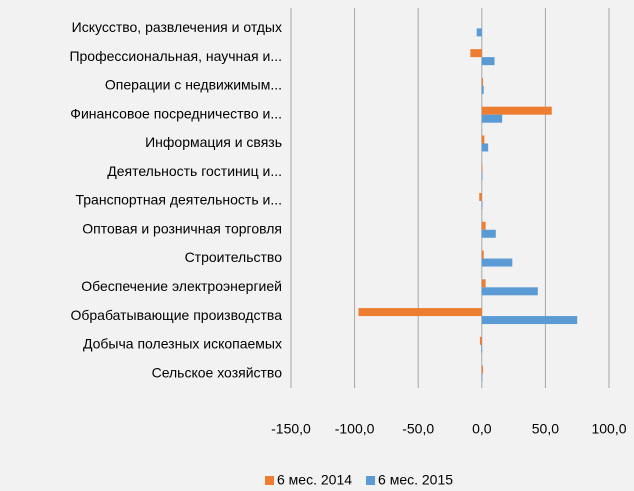 Image resolution: width=634 pixels, height=491 pixels. What do you see at coordinates (291, 429) in the screenshot?
I see `x-tick-label: -150,0` at bounding box center [291, 429].